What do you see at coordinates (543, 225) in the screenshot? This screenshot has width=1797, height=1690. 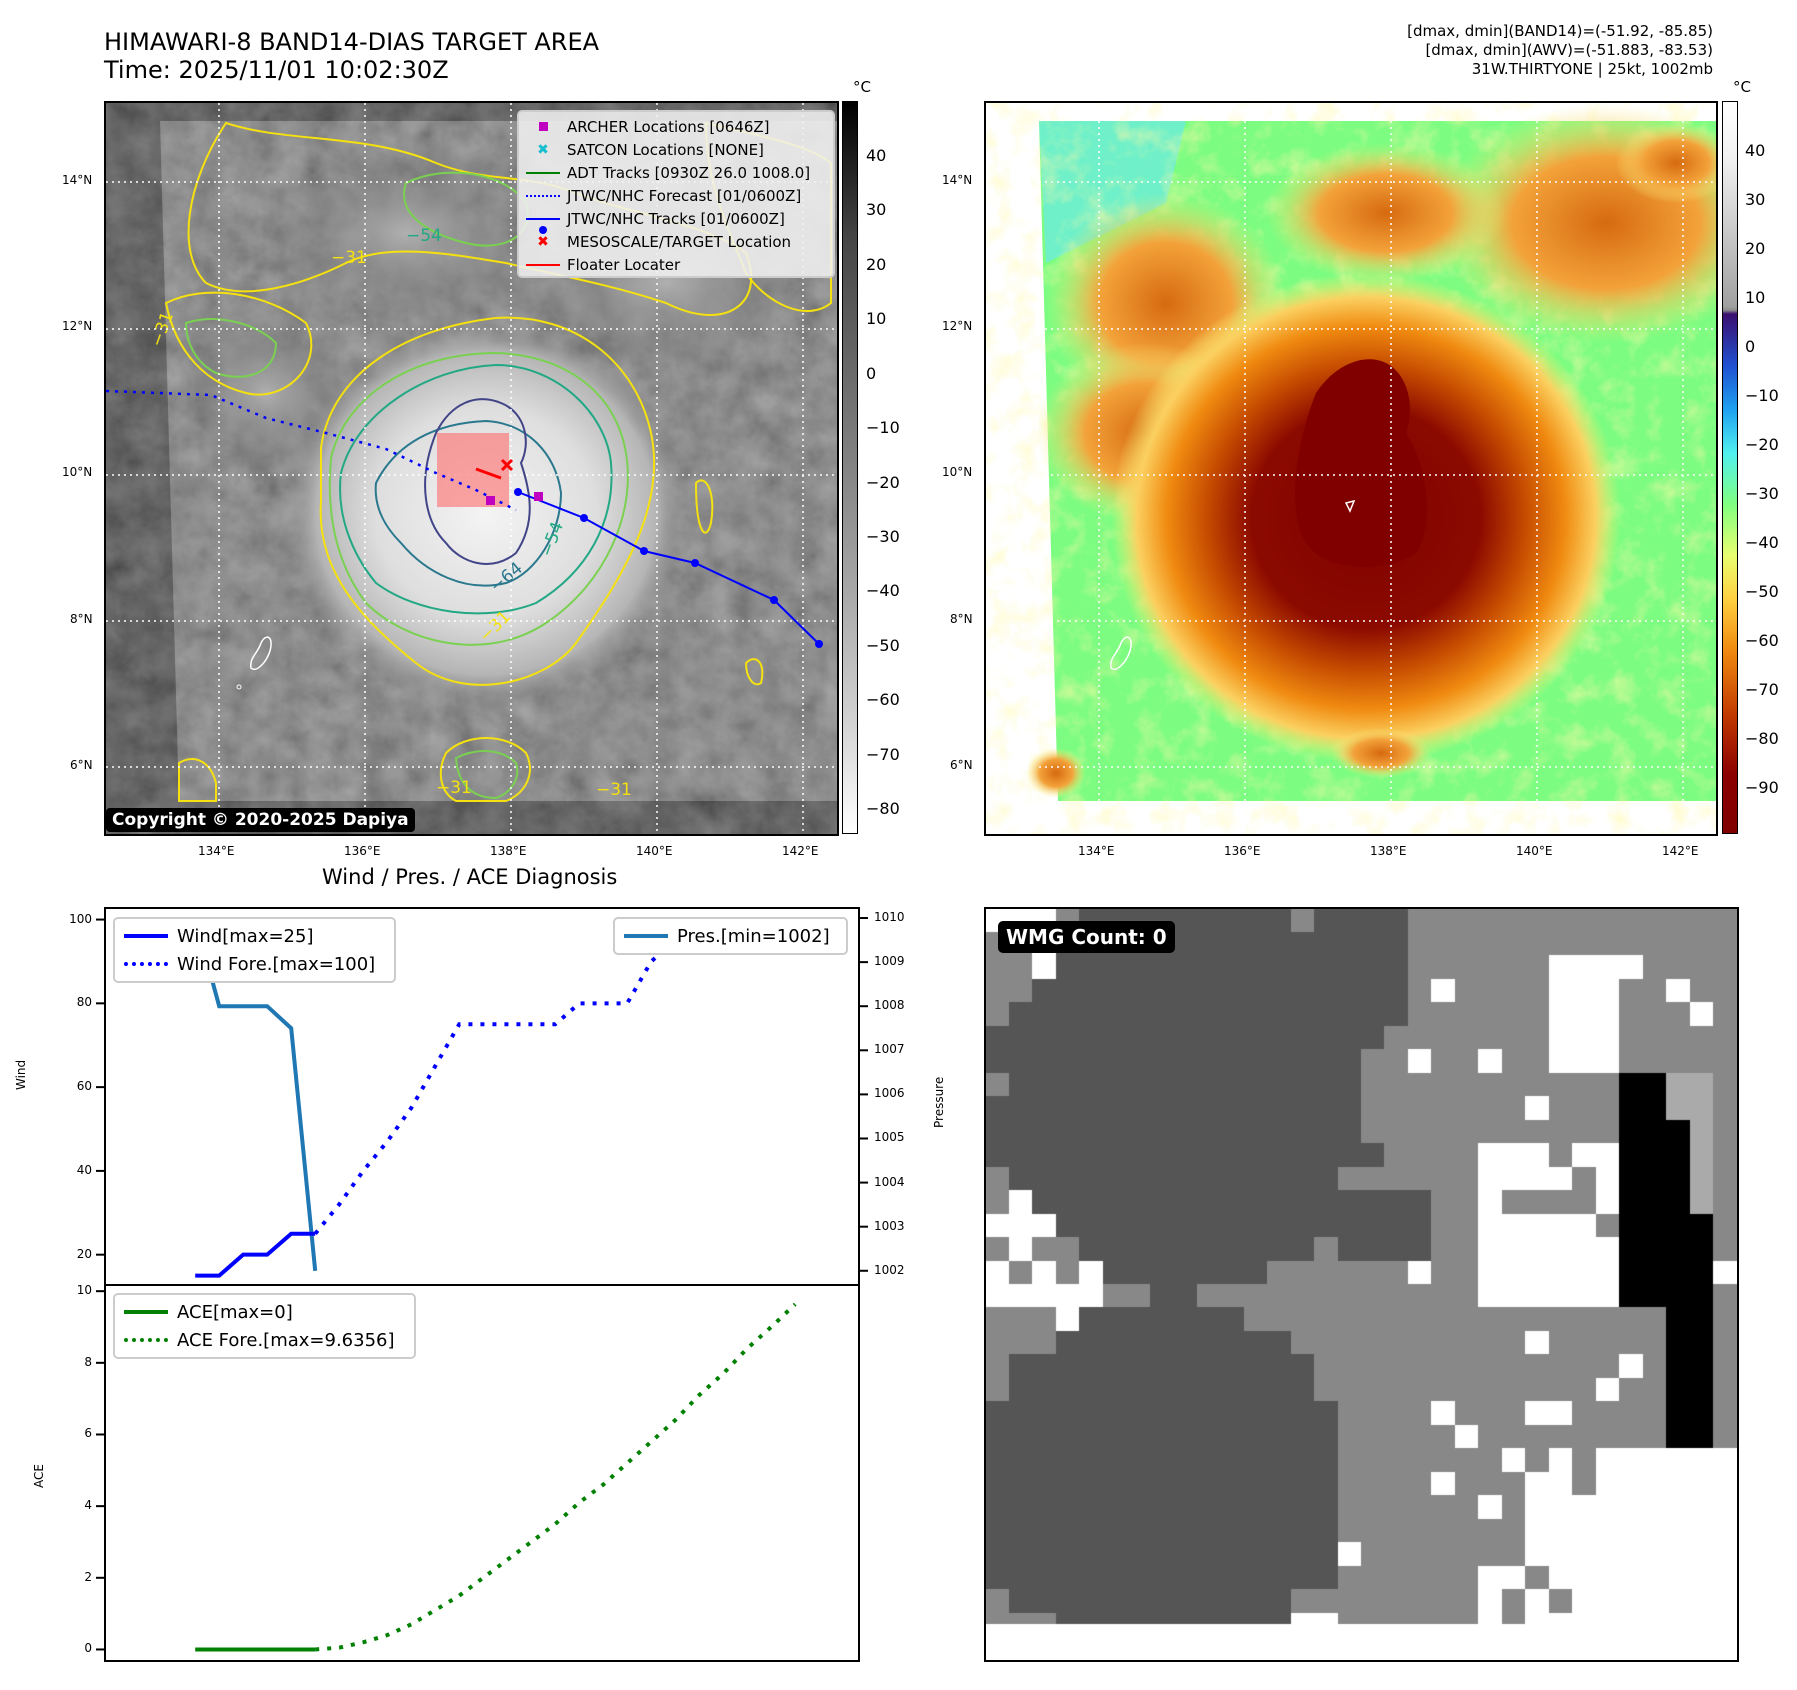 I see `line-dot-icon` at bounding box center [543, 225].